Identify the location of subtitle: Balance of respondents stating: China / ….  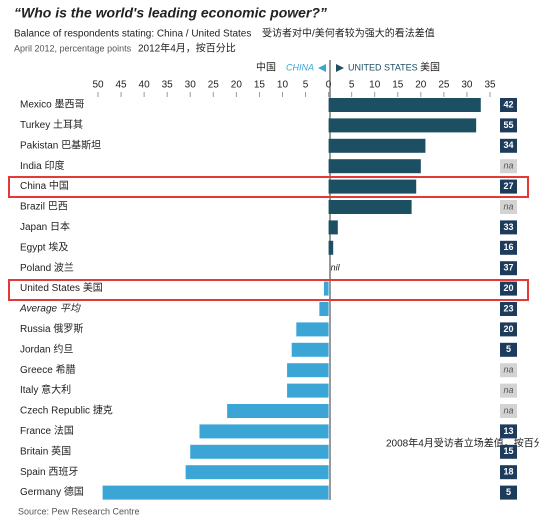
(132, 34).